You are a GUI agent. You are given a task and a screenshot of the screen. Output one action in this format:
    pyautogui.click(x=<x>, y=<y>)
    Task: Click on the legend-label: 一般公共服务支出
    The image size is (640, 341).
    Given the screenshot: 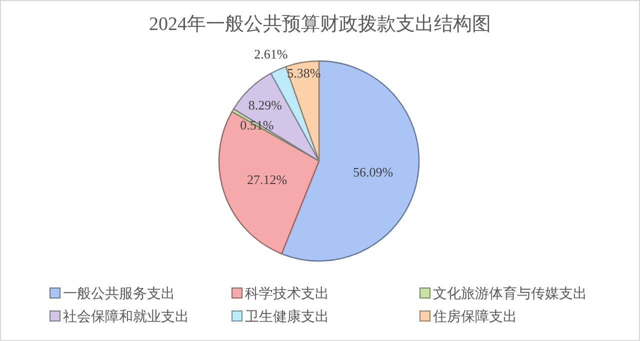 What is the action you would take?
    pyautogui.click(x=119, y=294)
    